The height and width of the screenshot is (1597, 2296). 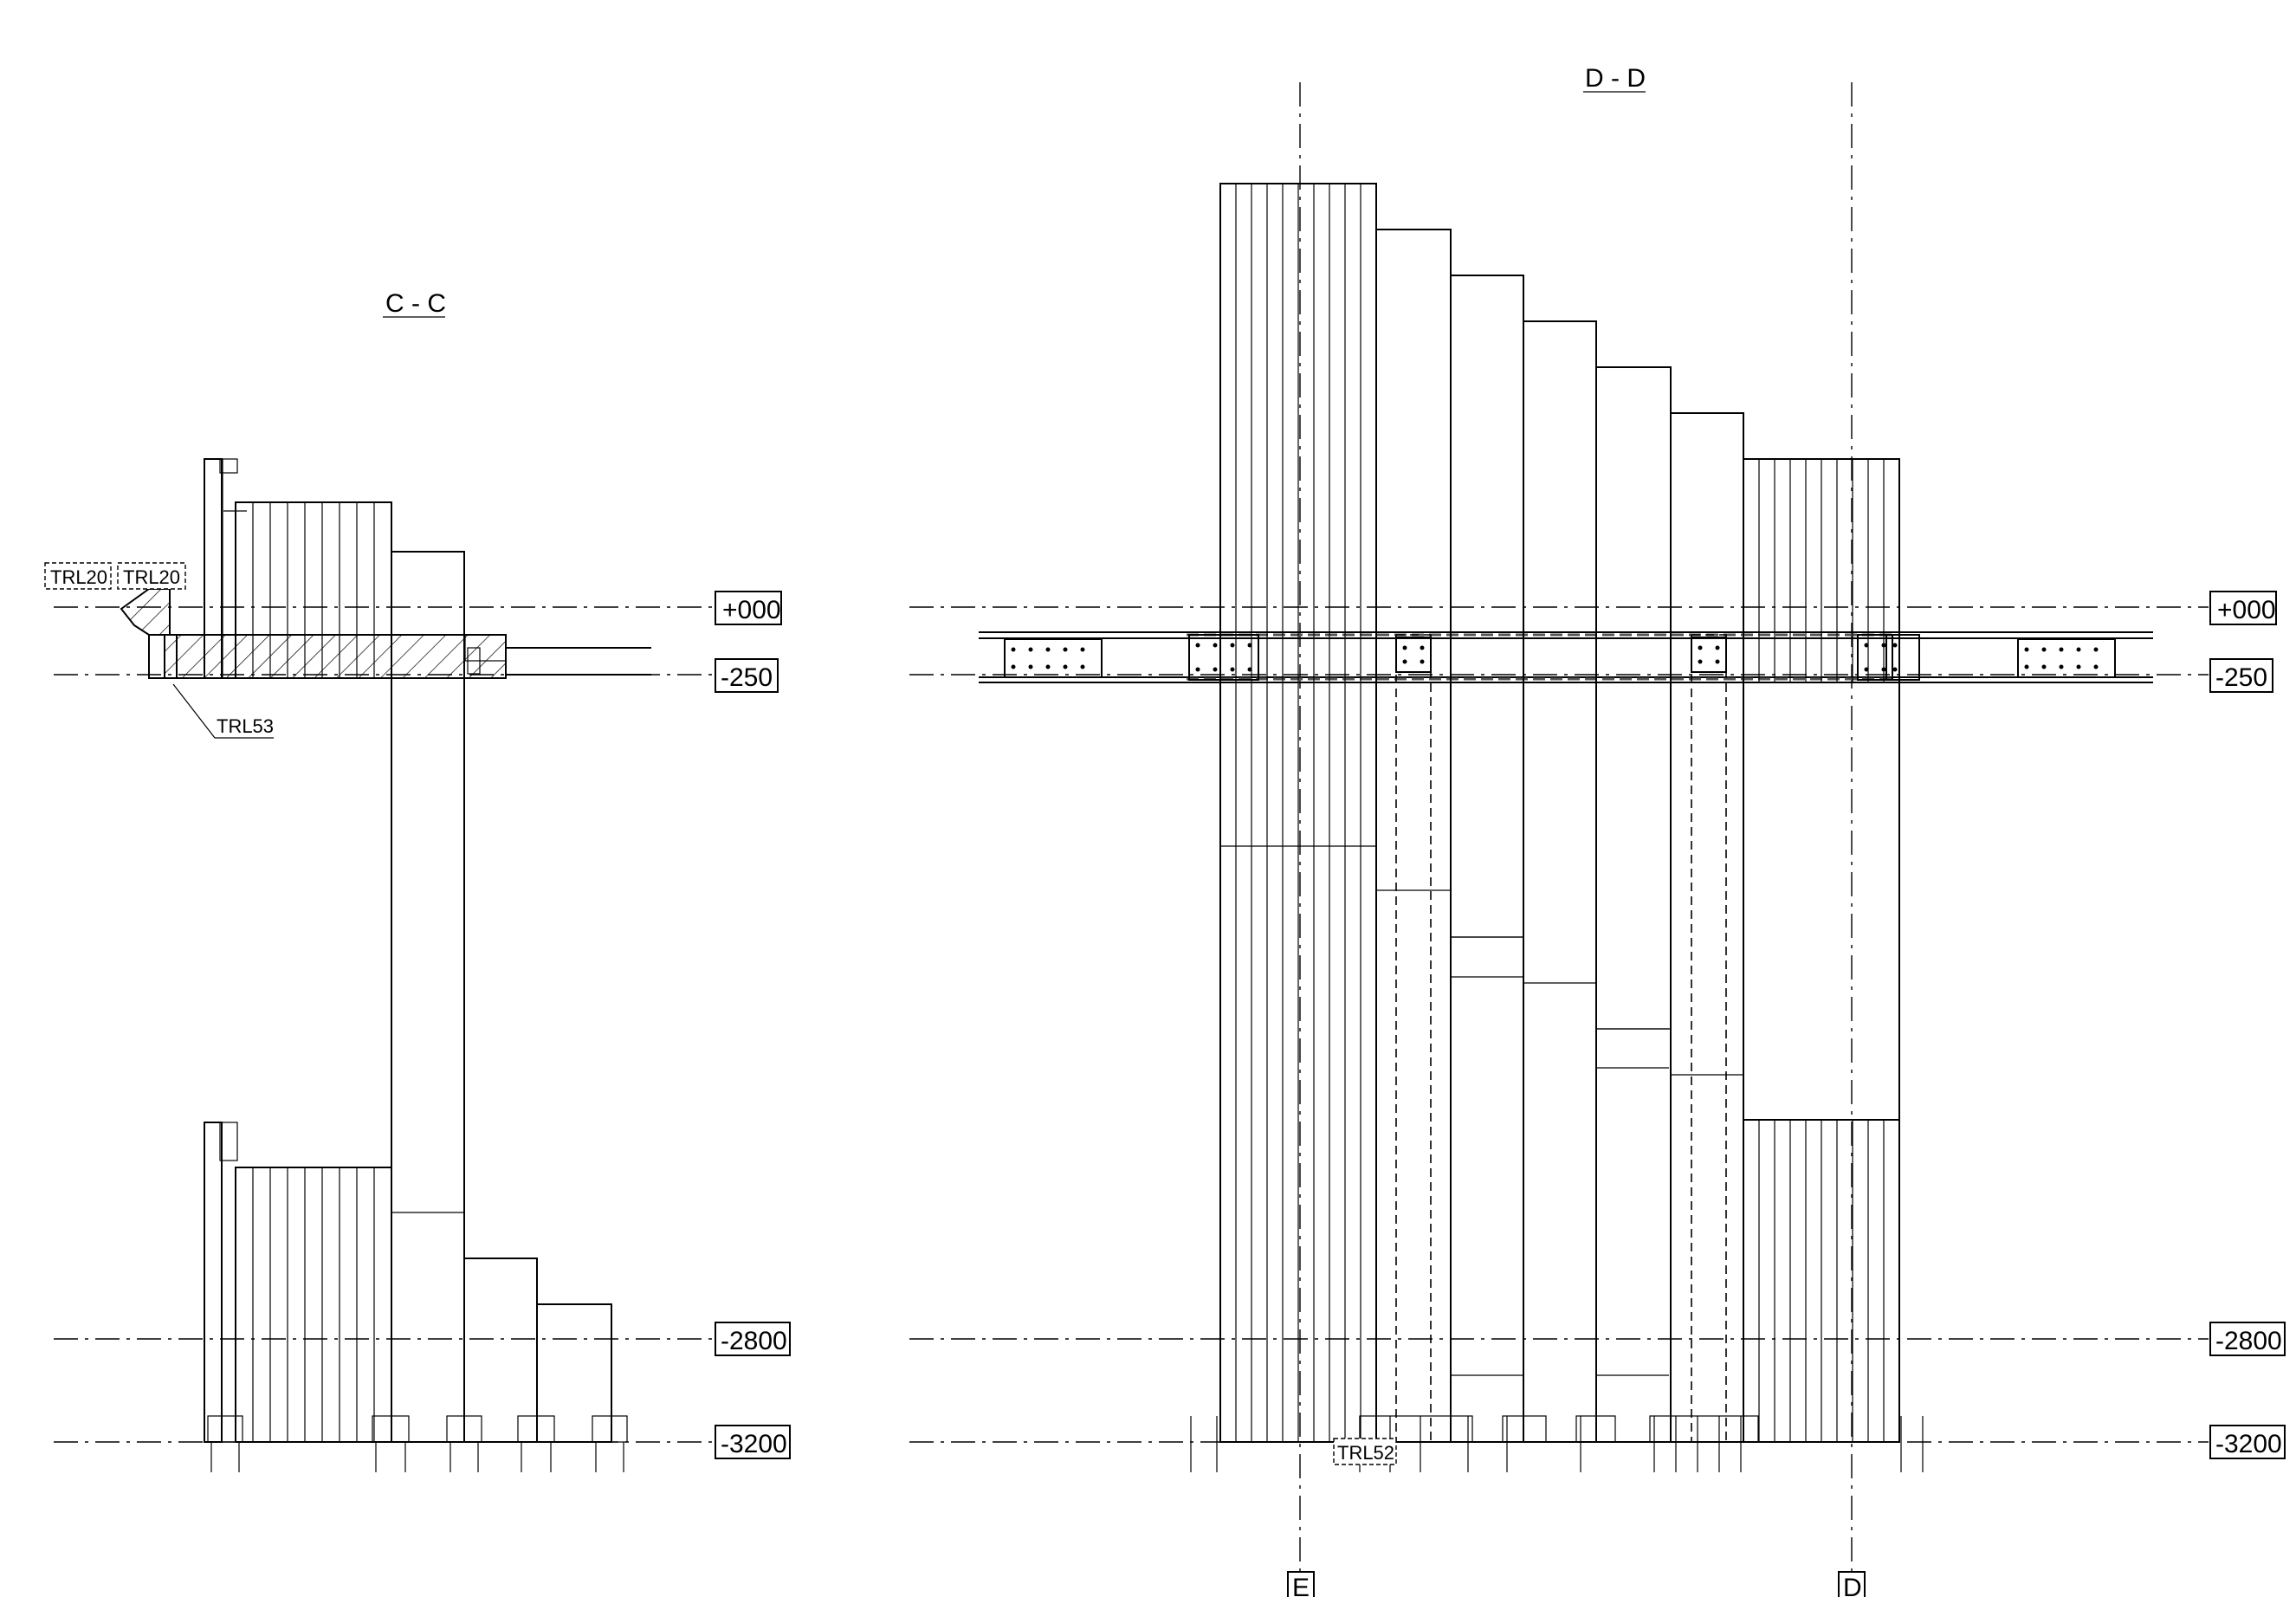 I want to click on level-marker-cc-3200: -3200, so click(x=753, y=1442).